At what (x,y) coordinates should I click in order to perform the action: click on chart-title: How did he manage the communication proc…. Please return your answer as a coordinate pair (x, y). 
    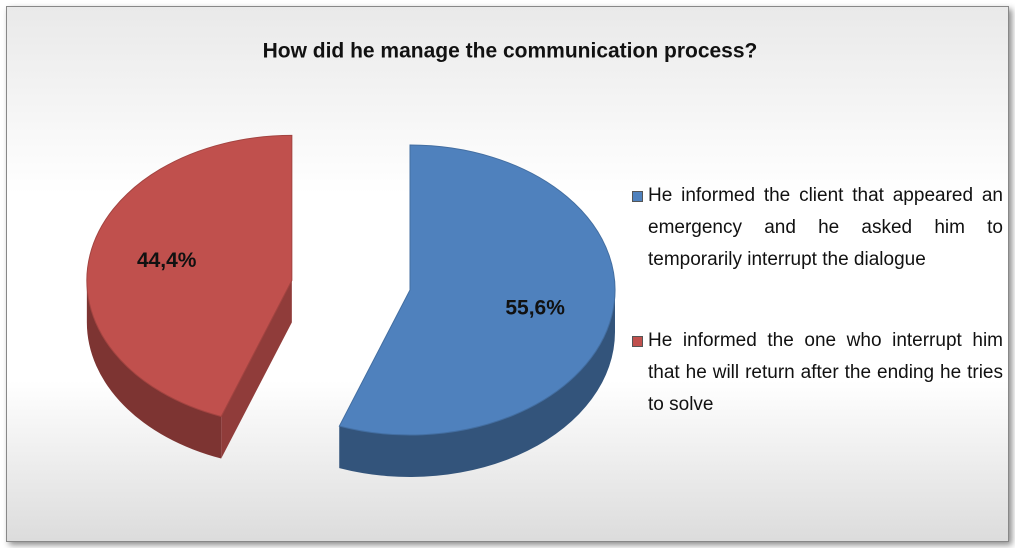
    Looking at the image, I should click on (510, 51).